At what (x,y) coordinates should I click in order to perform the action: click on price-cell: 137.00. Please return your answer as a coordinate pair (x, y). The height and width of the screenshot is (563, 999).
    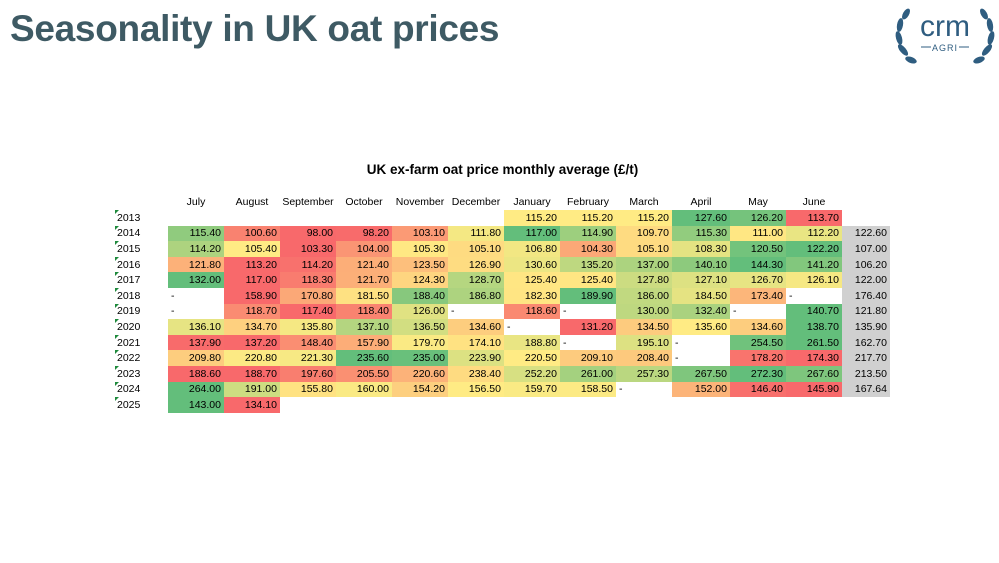
    Looking at the image, I should click on (644, 264).